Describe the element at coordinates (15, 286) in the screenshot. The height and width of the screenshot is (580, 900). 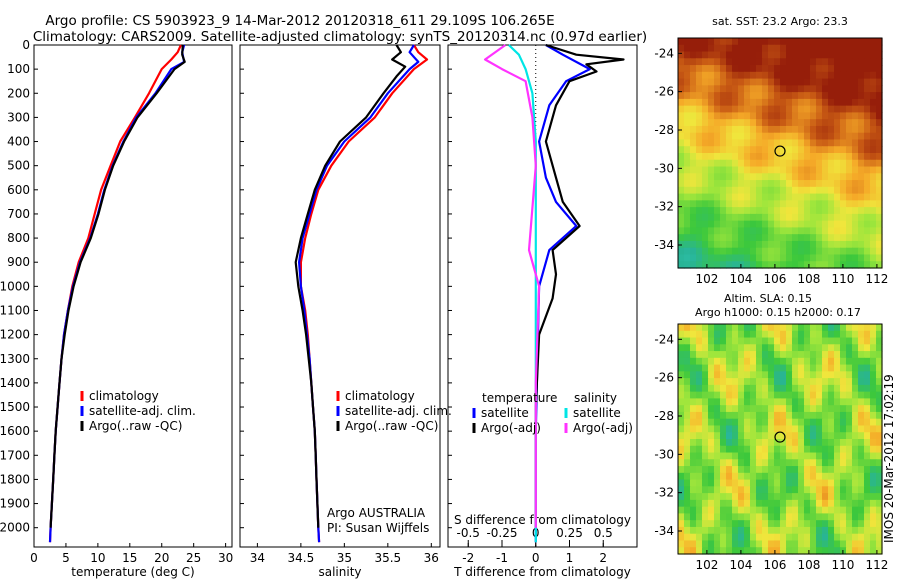
I see `y-tick-label: 1000` at that location.